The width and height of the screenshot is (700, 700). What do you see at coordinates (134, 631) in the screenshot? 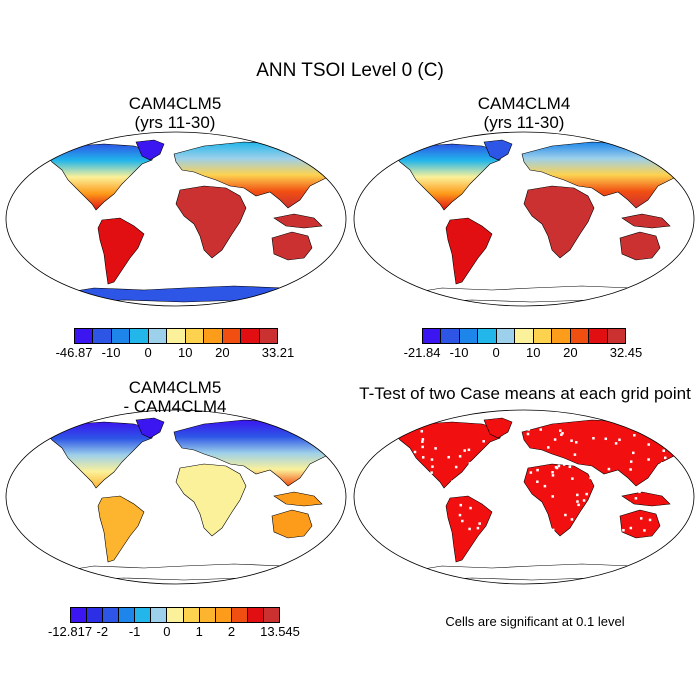
I see `colorbar-3-tick-label: -1` at bounding box center [134, 631].